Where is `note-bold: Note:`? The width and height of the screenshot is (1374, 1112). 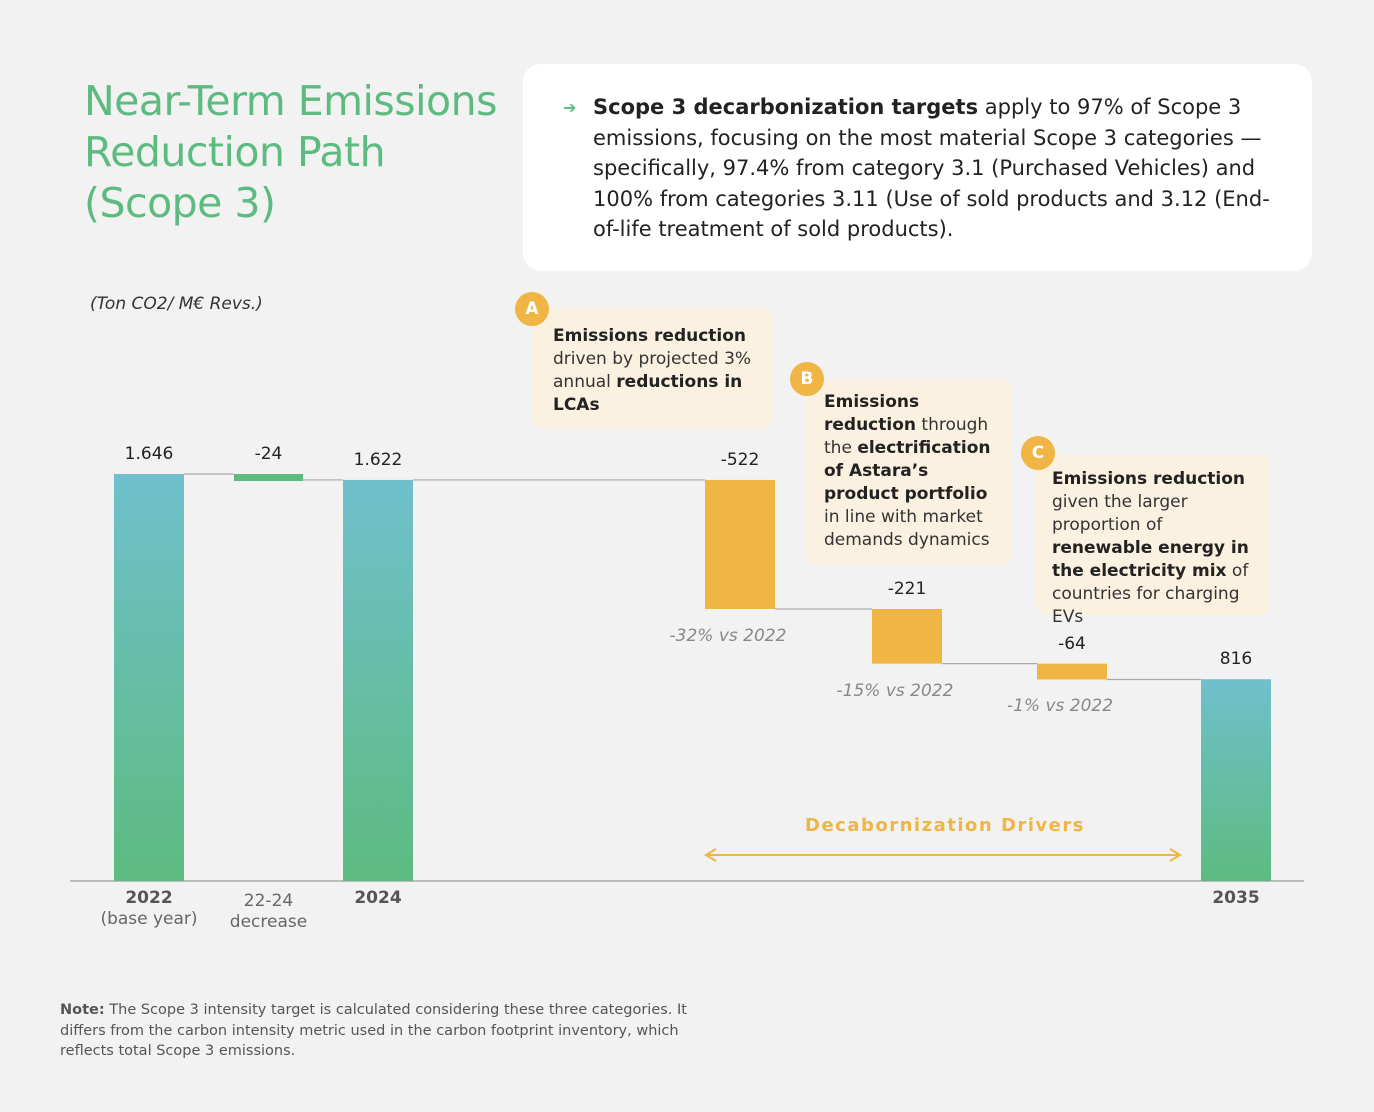 note-bold: Note: is located at coordinates (82, 1010).